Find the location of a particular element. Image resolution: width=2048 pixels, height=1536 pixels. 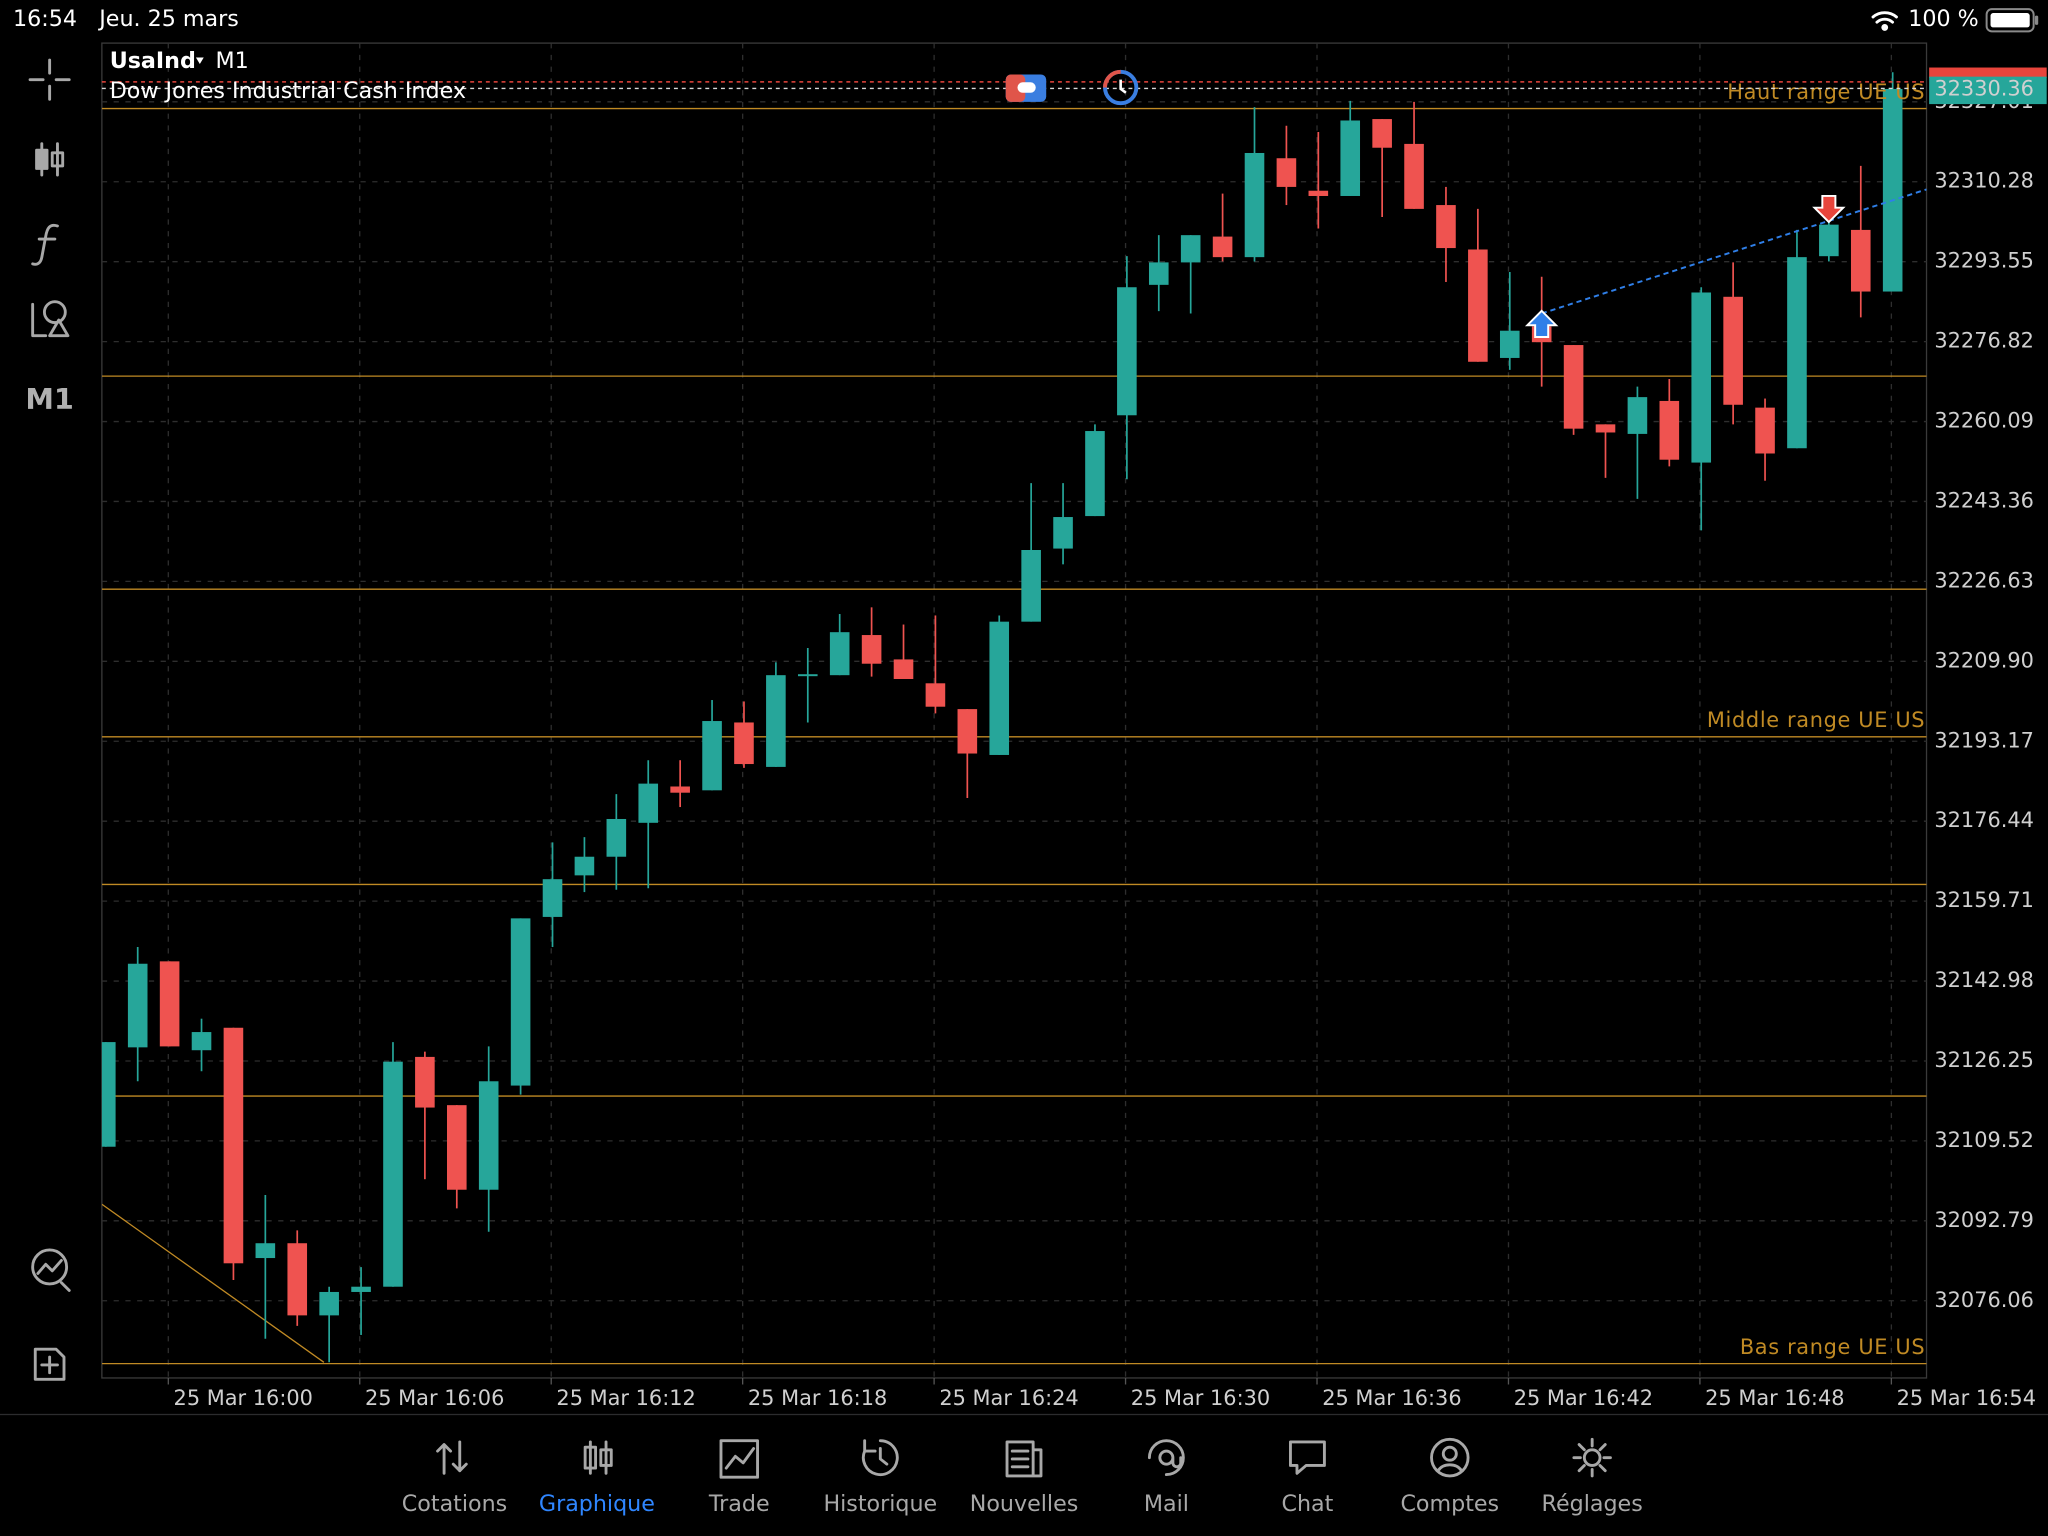

x-tick-label: 25 Mar 16:48 is located at coordinates (1774, 1398).